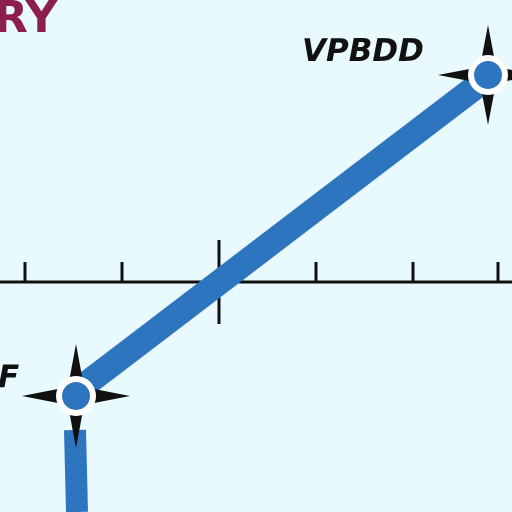 This screenshot has height=512, width=512. I want to click on waypoint-vpbdd, so click(475, 75).